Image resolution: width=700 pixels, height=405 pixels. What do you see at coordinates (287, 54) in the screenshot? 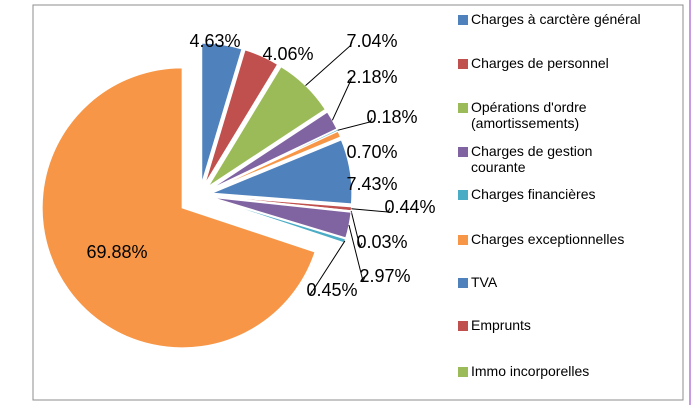
I see `data-label: 4.06%` at bounding box center [287, 54].